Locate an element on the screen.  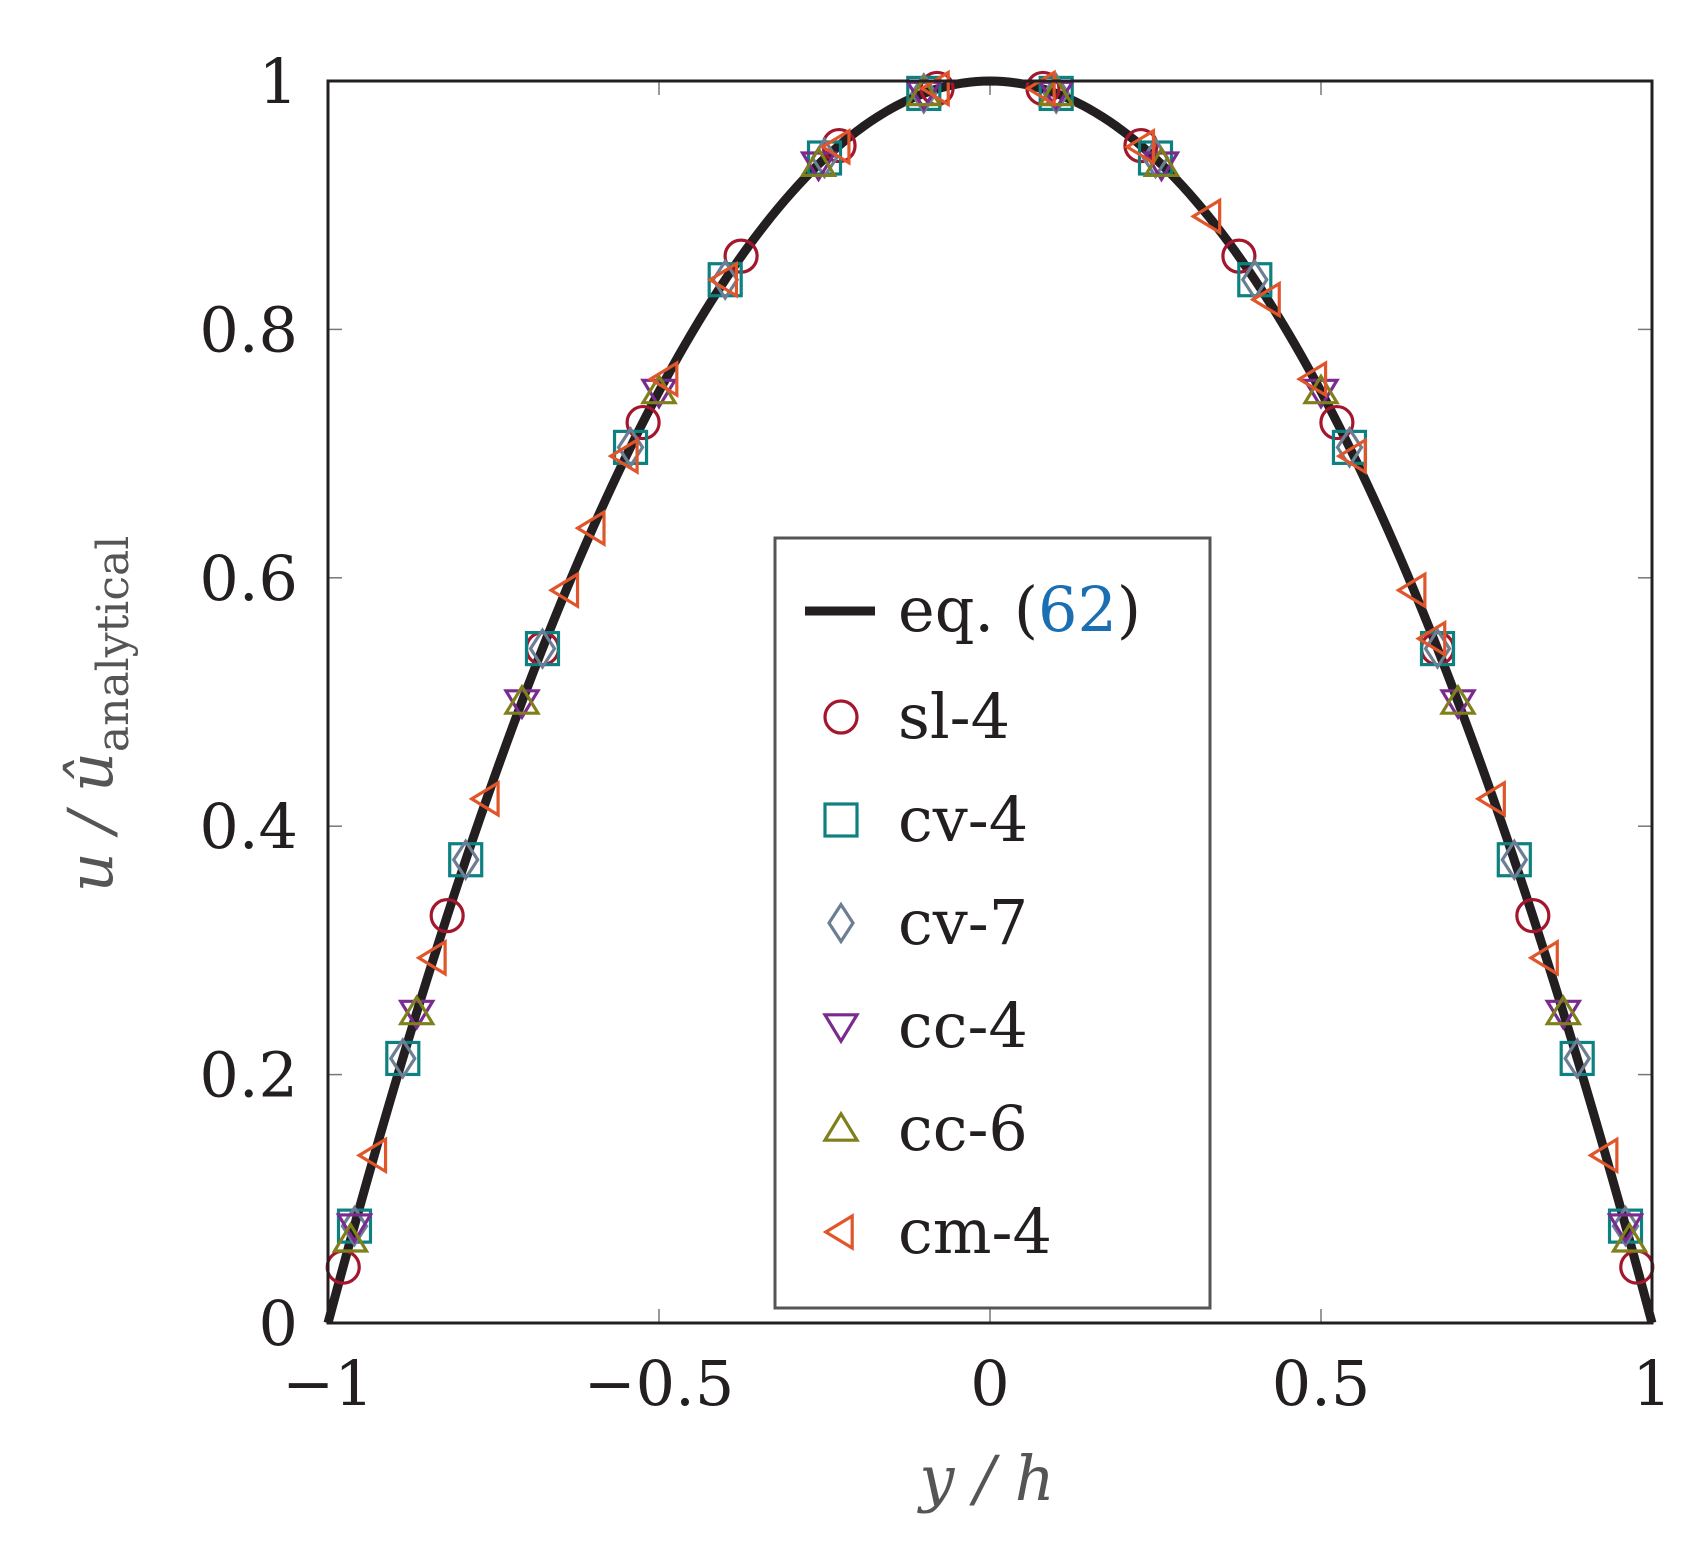
x-tick-label: −1 is located at coordinates (327, 1383).